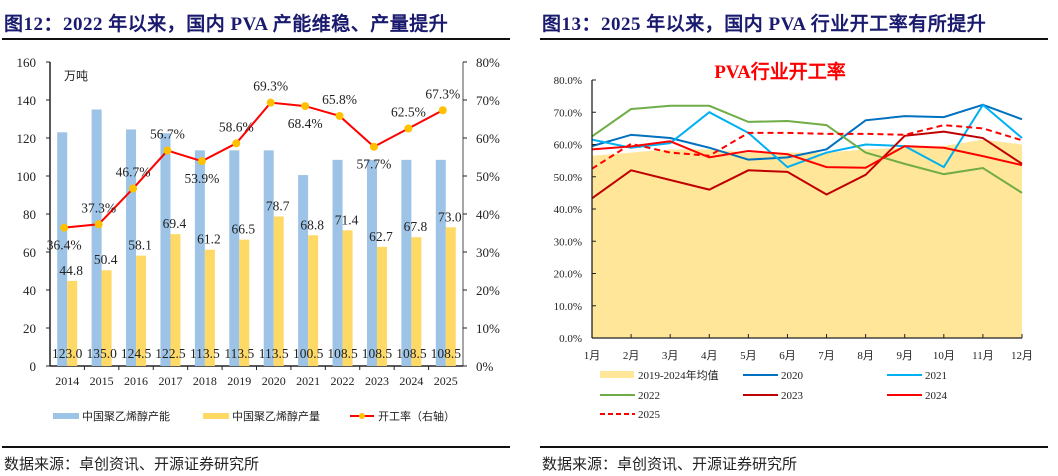 The width and height of the screenshot is (1058, 476). I want to click on legend-rate-marker, so click(362, 416).